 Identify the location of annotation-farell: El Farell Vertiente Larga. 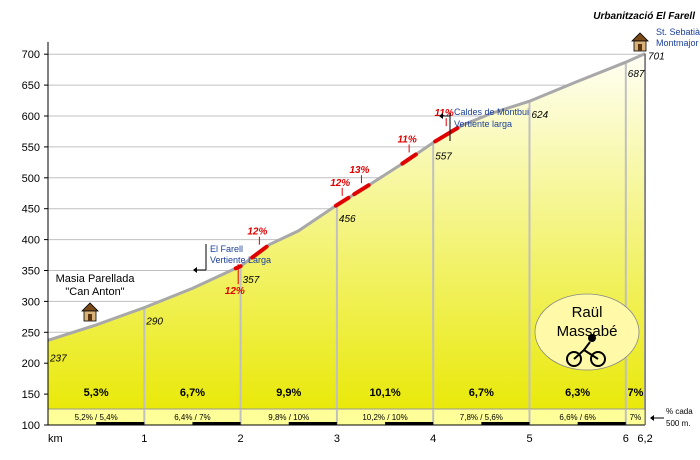
(232, 258).